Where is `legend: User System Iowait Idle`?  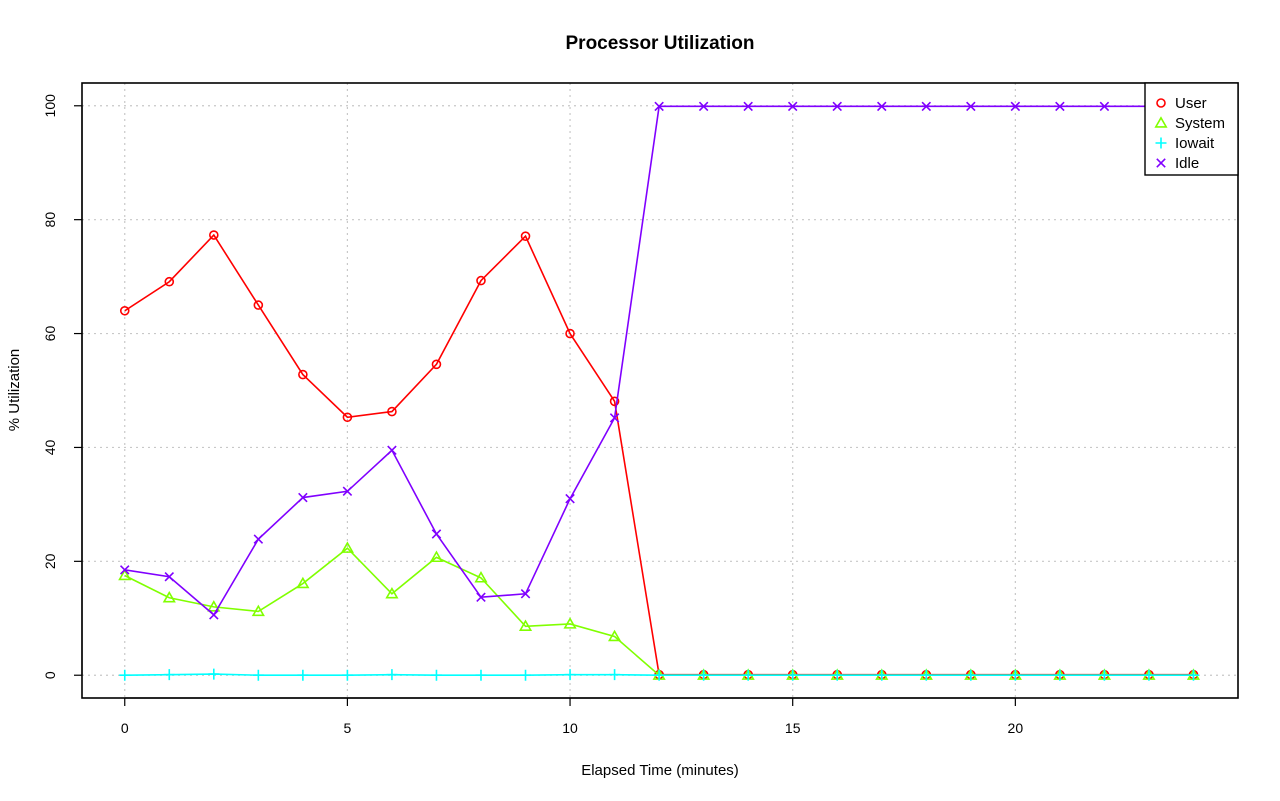 legend: User System Iowait Idle is located at coordinates (1191, 129).